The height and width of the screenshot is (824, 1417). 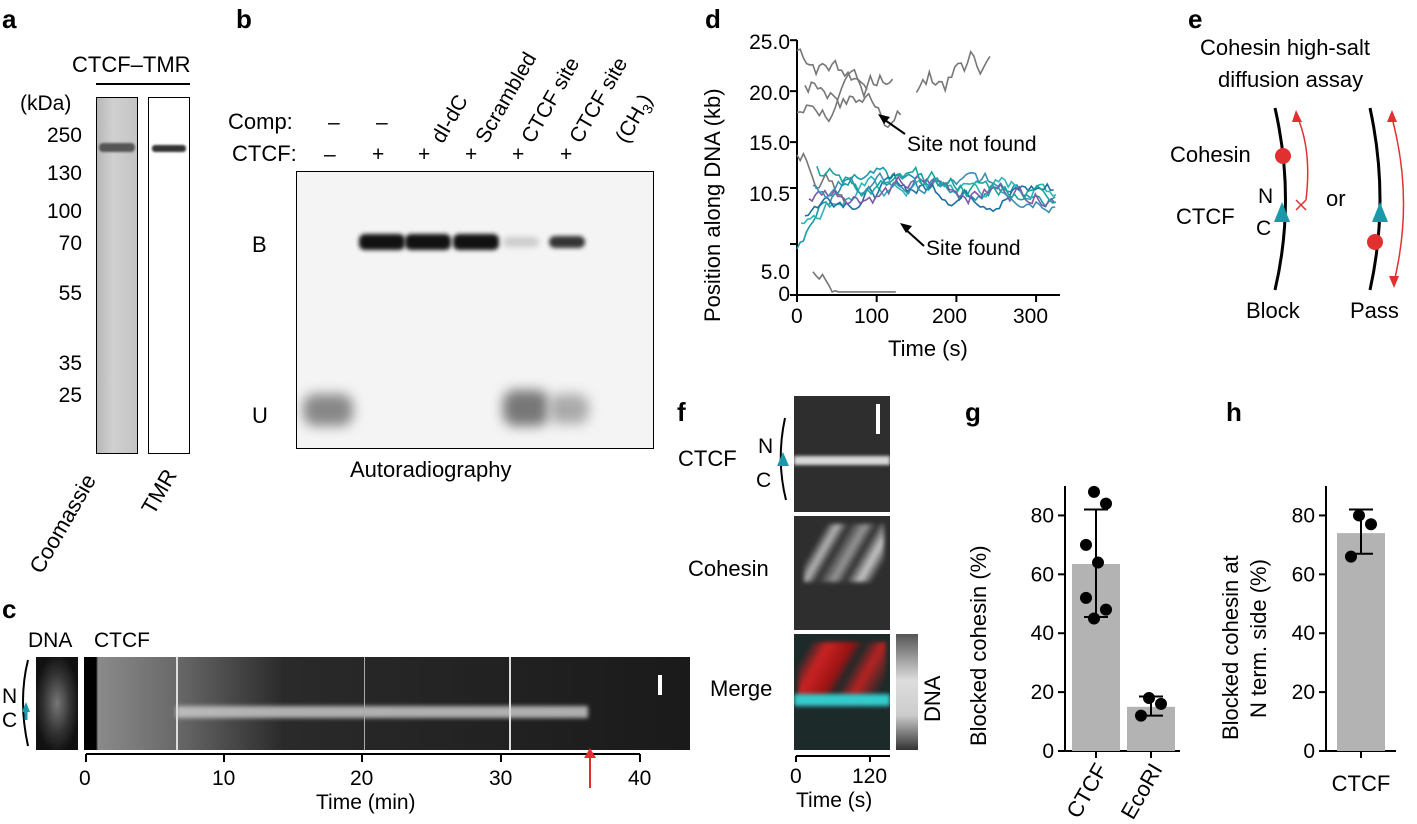 What do you see at coordinates (842, 573) in the screenshot?
I see `f-cohesin-kymo` at bounding box center [842, 573].